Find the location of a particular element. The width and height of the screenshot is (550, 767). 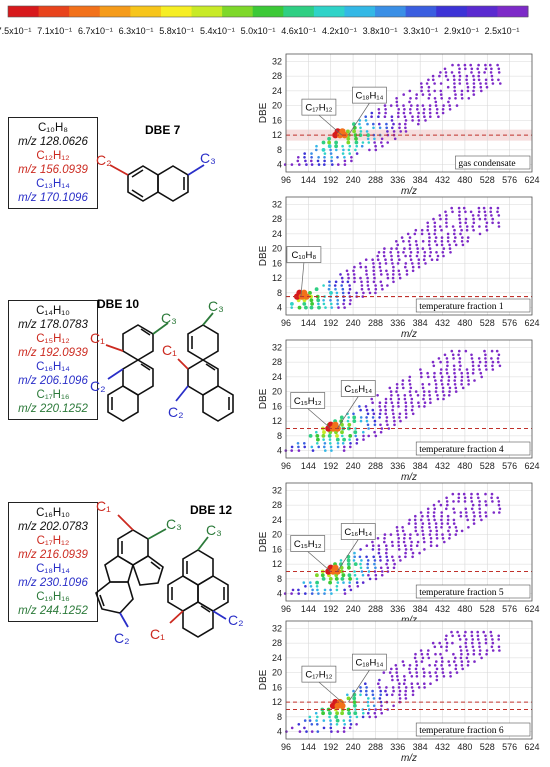

y-tick-label: 32 is located at coordinates (277, 490).